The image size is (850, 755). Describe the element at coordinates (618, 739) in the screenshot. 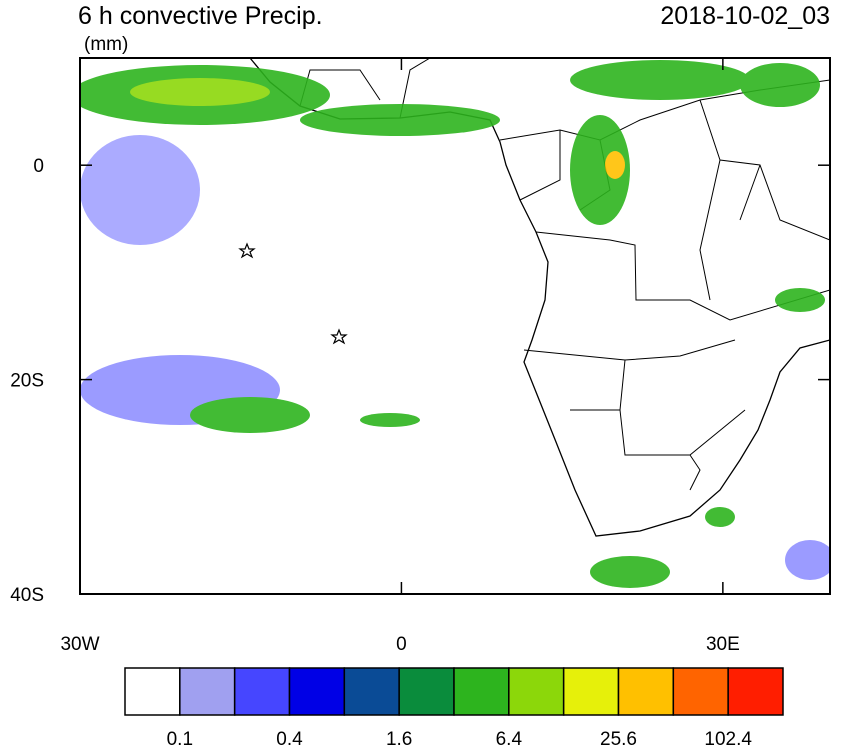

I see `colorbar-label: 25.6` at that location.